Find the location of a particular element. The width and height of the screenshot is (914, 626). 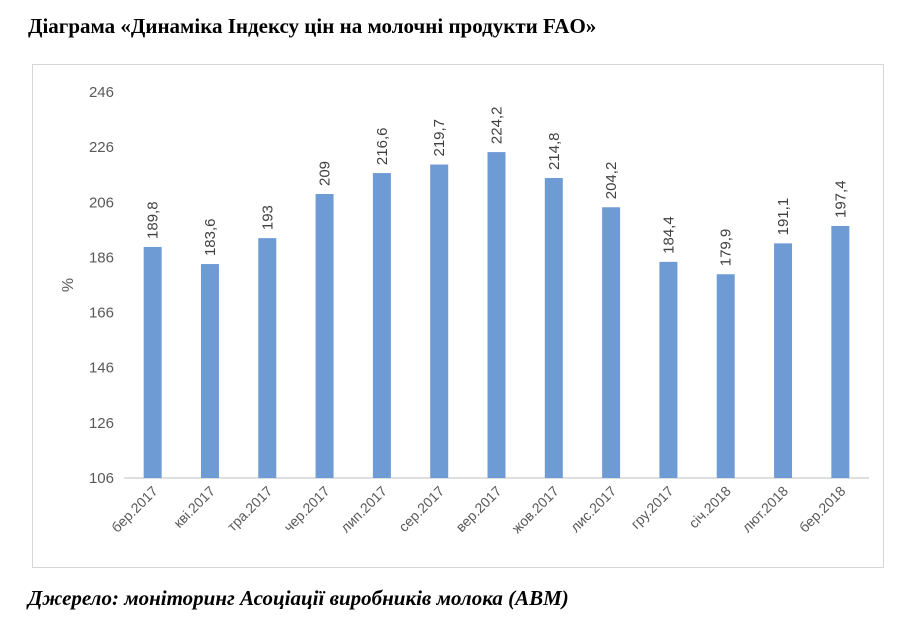

data-label: 191,1 is located at coordinates (783, 217).